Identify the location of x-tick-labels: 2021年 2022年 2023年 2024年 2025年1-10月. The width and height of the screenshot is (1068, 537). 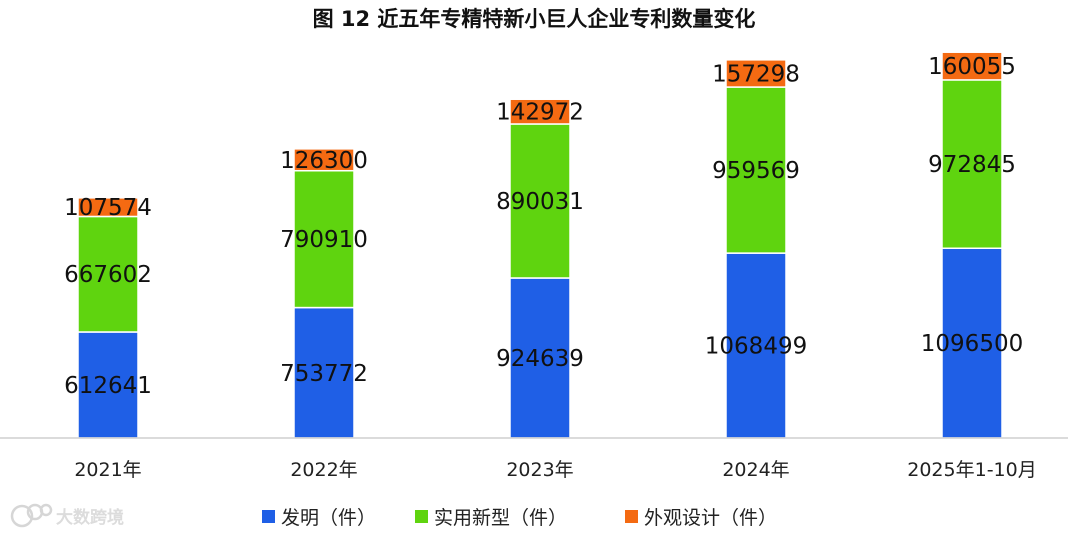
(555, 470).